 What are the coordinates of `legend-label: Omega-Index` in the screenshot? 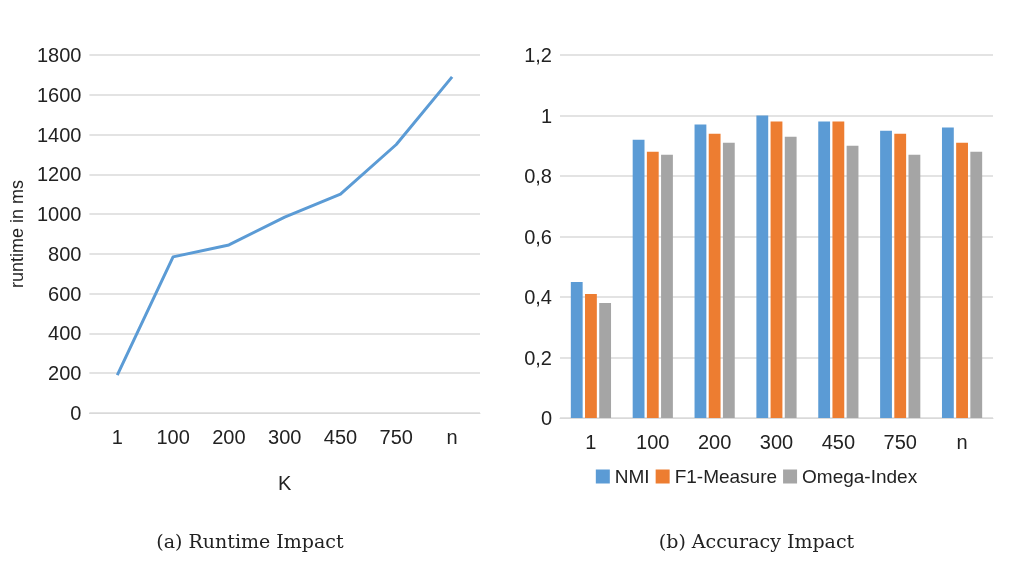 It's located at (860, 476).